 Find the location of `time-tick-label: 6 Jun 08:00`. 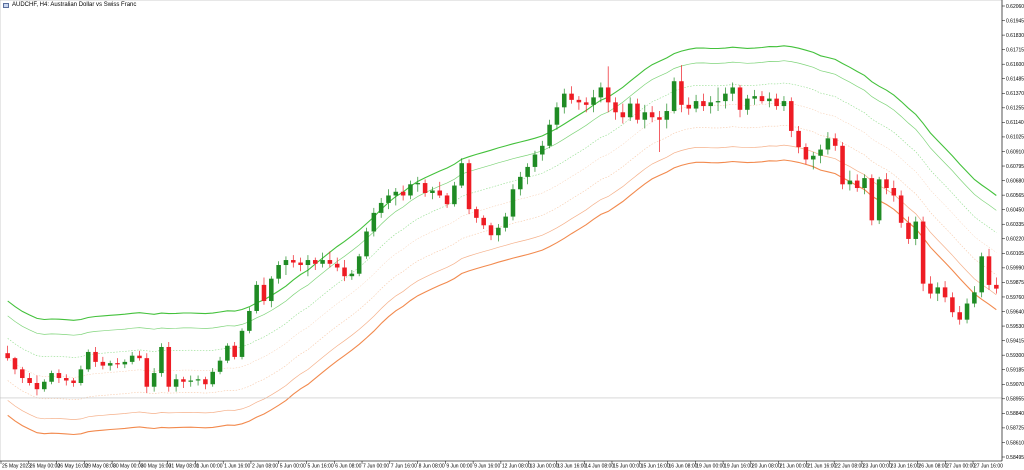

time-tick-label: 6 Jun 08:00 is located at coordinates (348, 467).